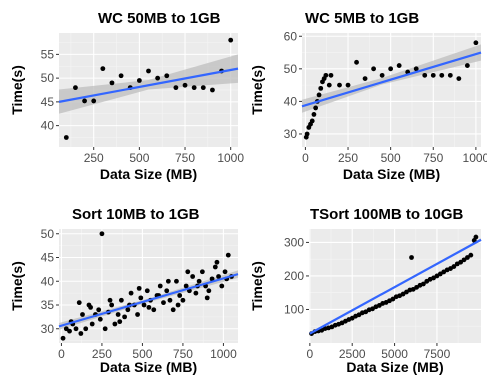 This screenshot has height=382, width=487. Describe the element at coordinates (185, 158) in the screenshot. I see `x-tick-label: 750` at that location.